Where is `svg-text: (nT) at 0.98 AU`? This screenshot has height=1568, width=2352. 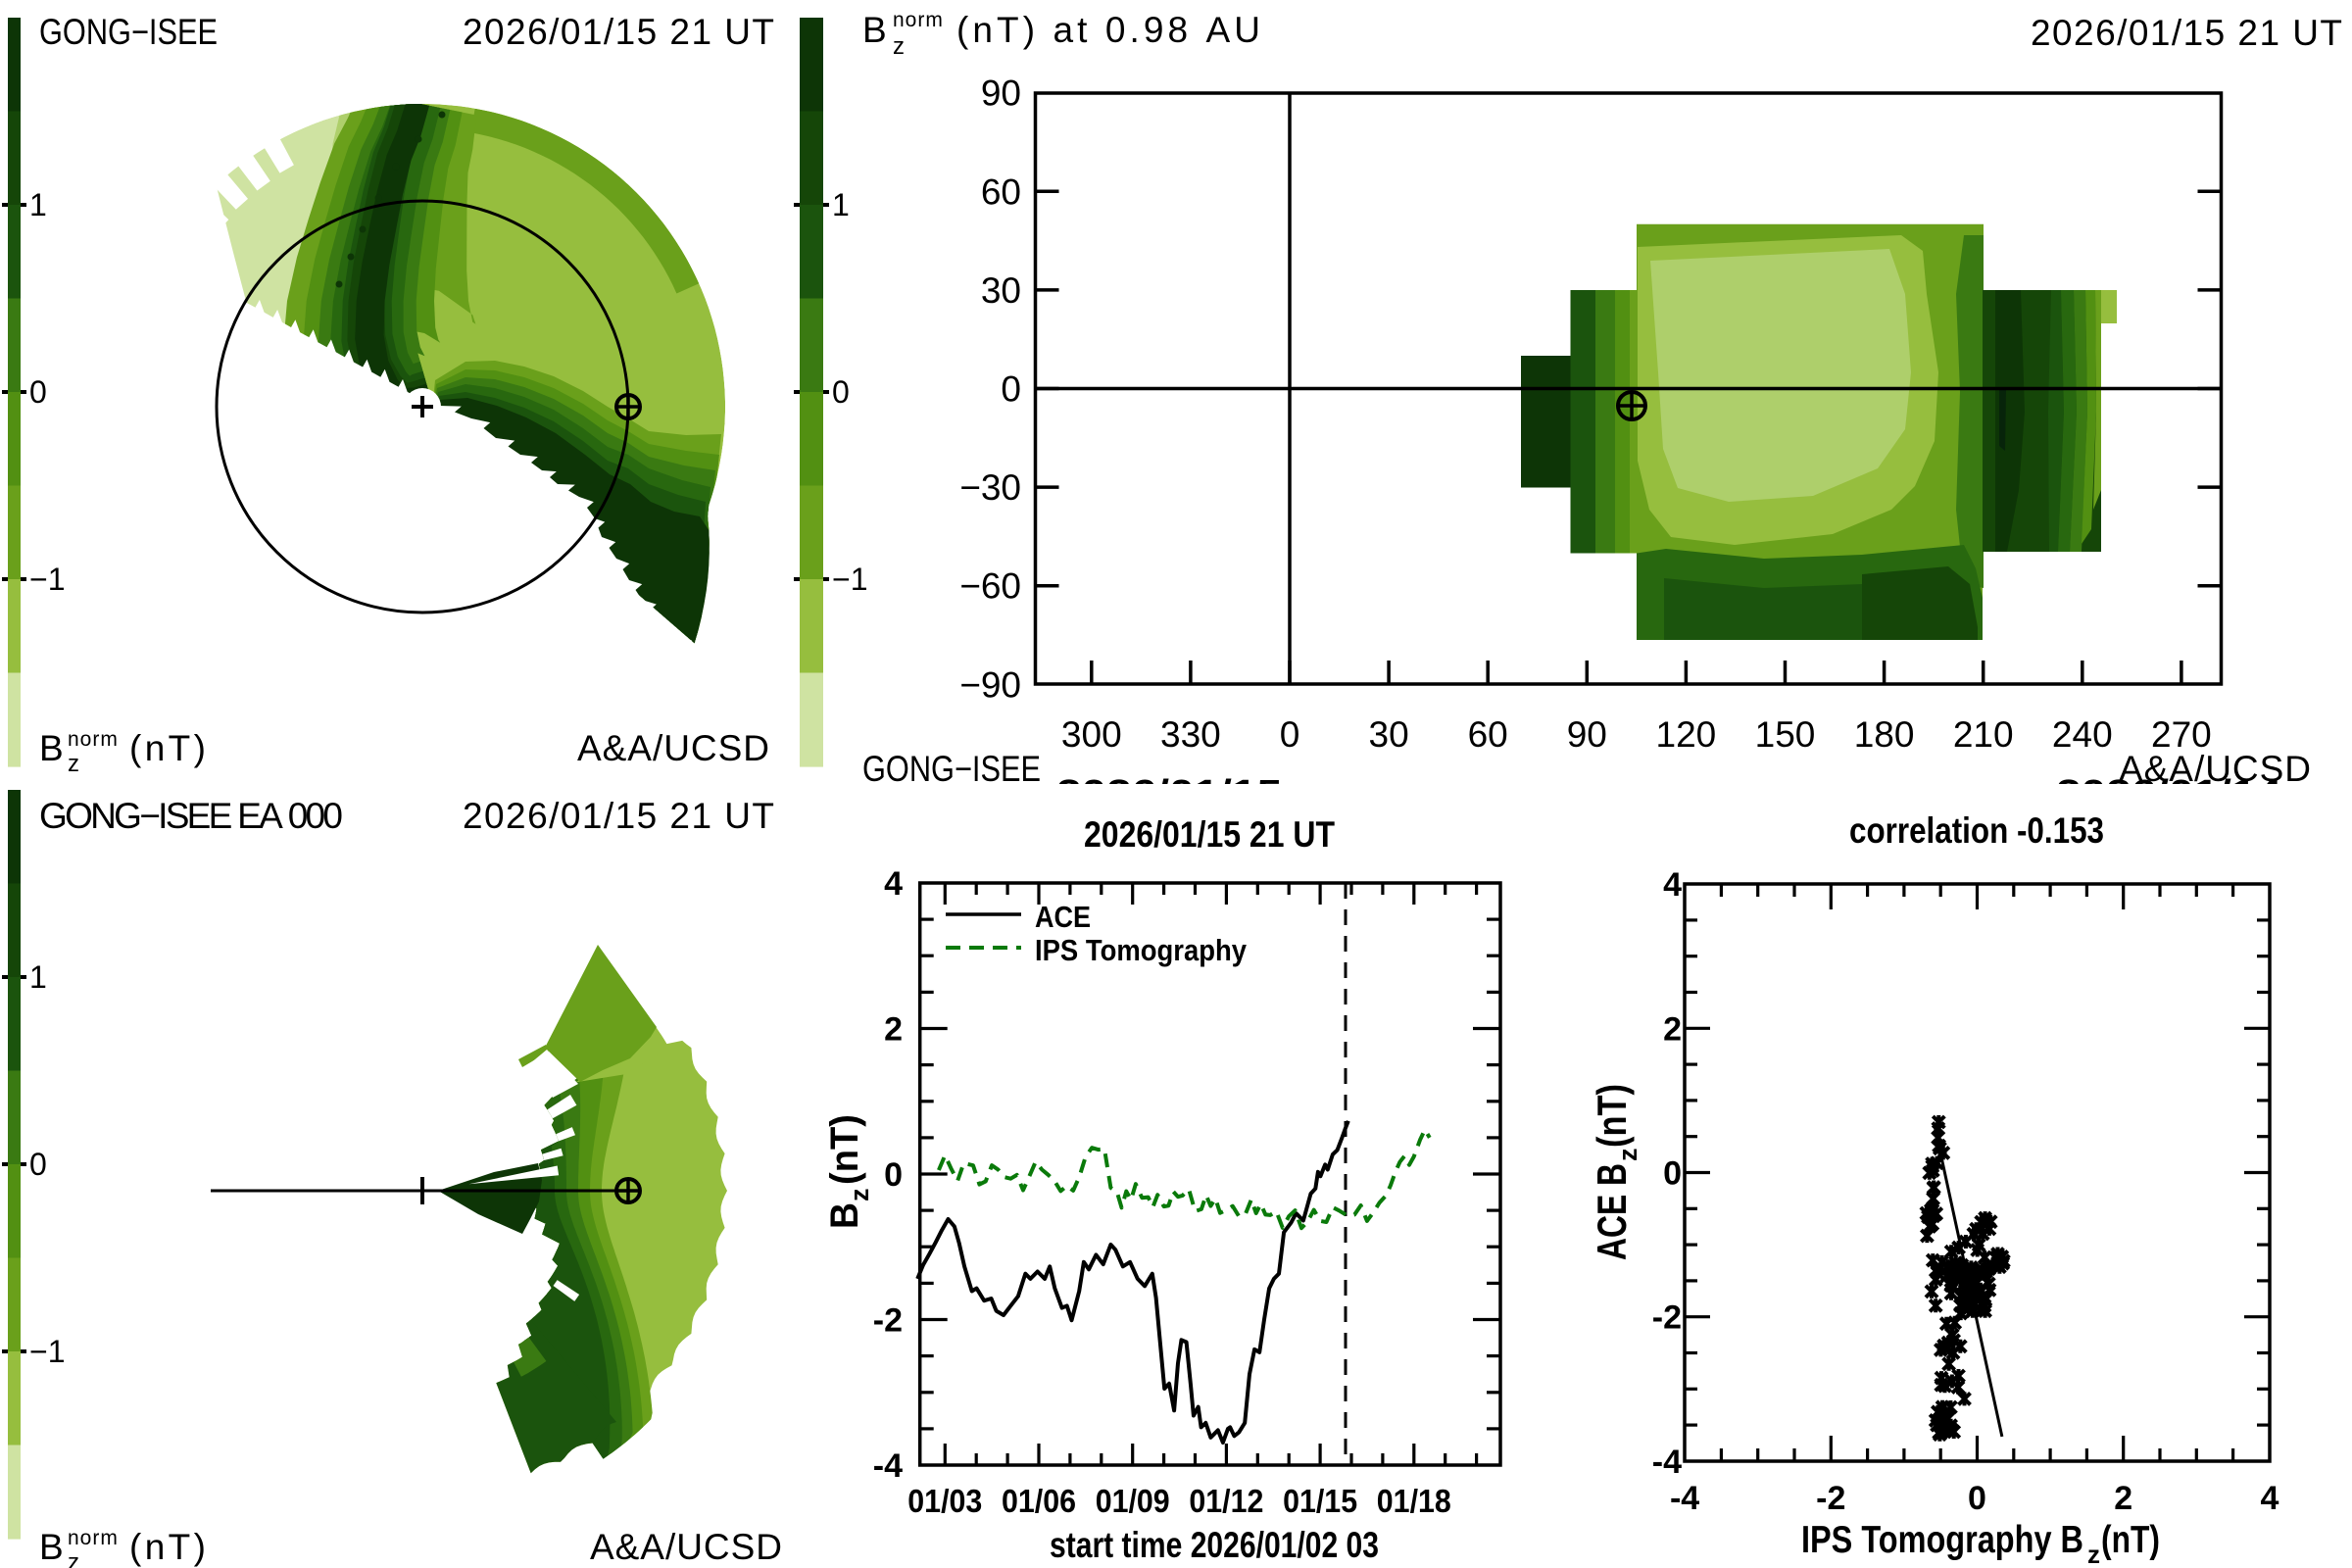
svg-text: (nT) at 0.98 AU is located at coordinates (1108, 30).